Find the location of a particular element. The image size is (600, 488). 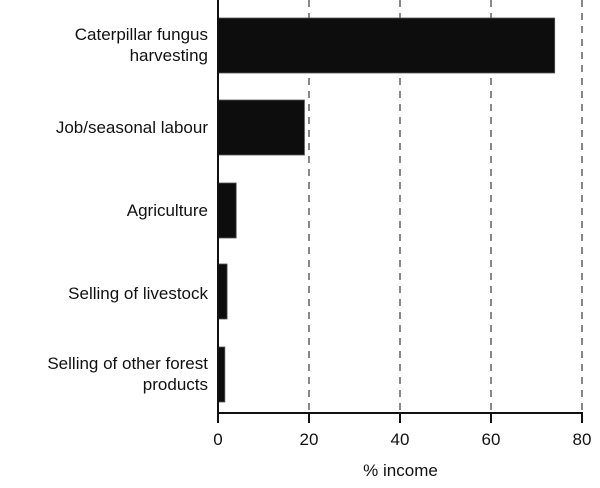

x-tick-label: 80 is located at coordinates (582, 439).